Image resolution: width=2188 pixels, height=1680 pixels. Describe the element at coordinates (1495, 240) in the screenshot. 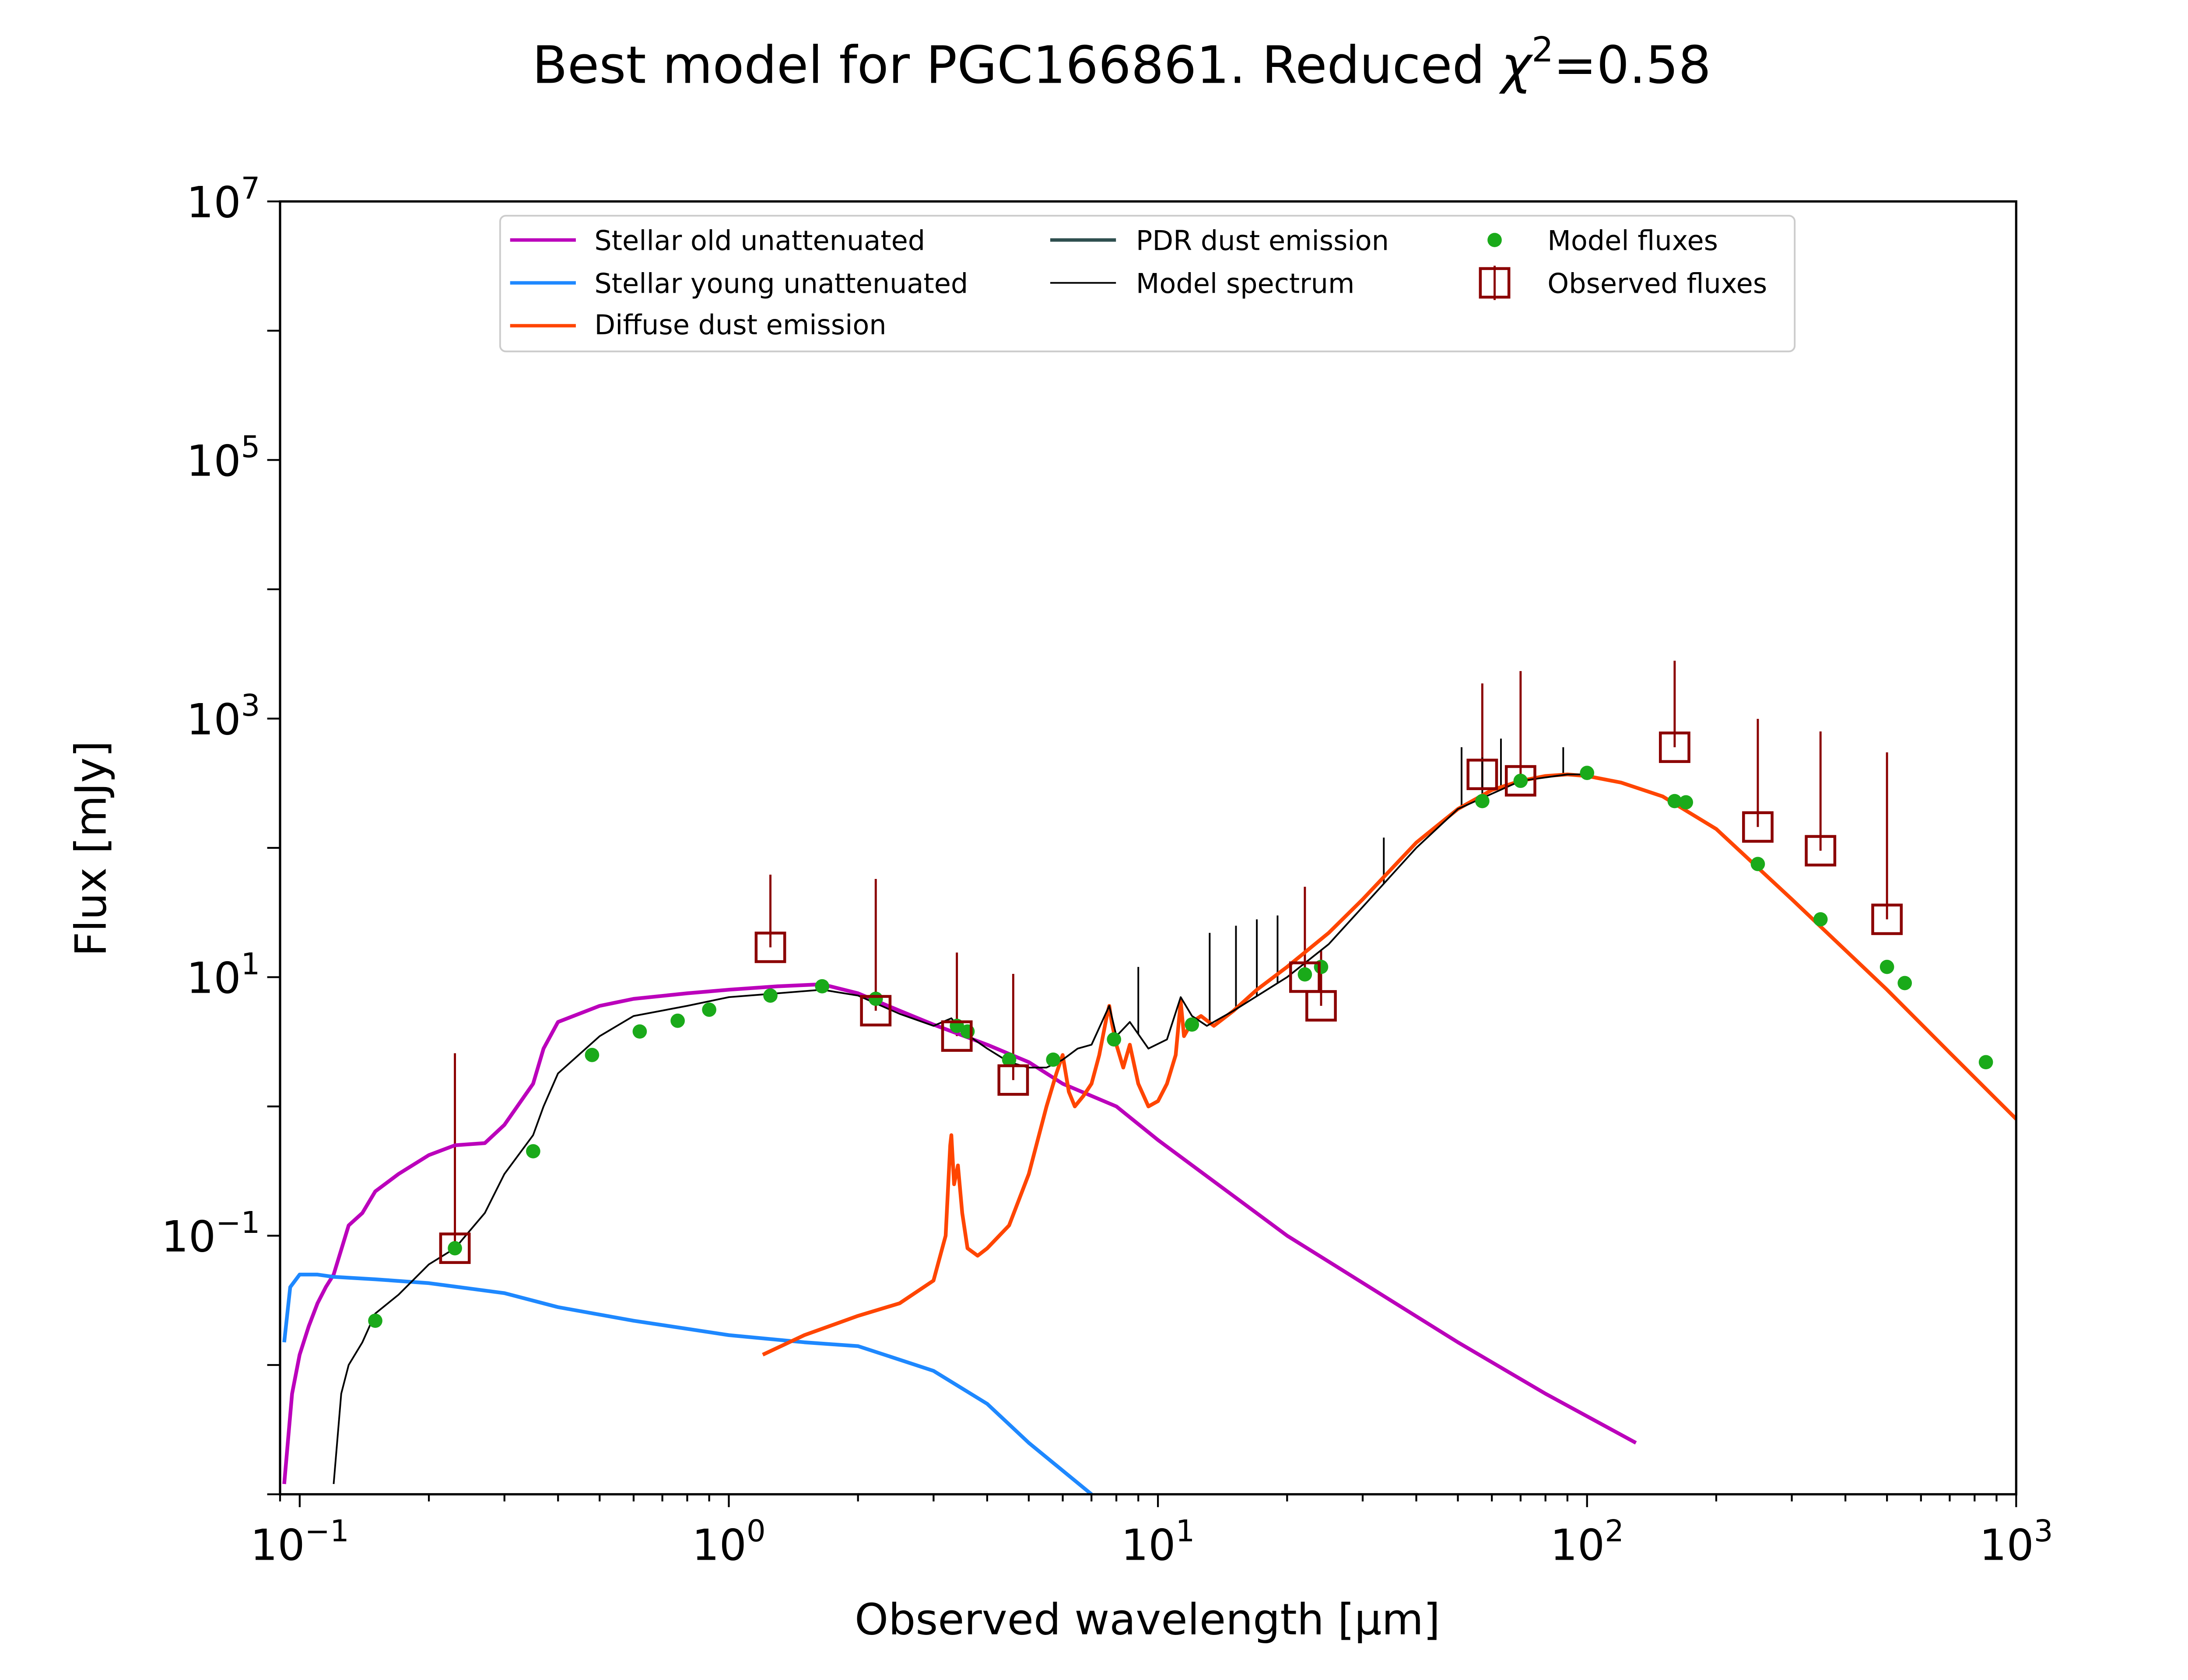

I see `legend-swatch-model-fluxes` at that location.